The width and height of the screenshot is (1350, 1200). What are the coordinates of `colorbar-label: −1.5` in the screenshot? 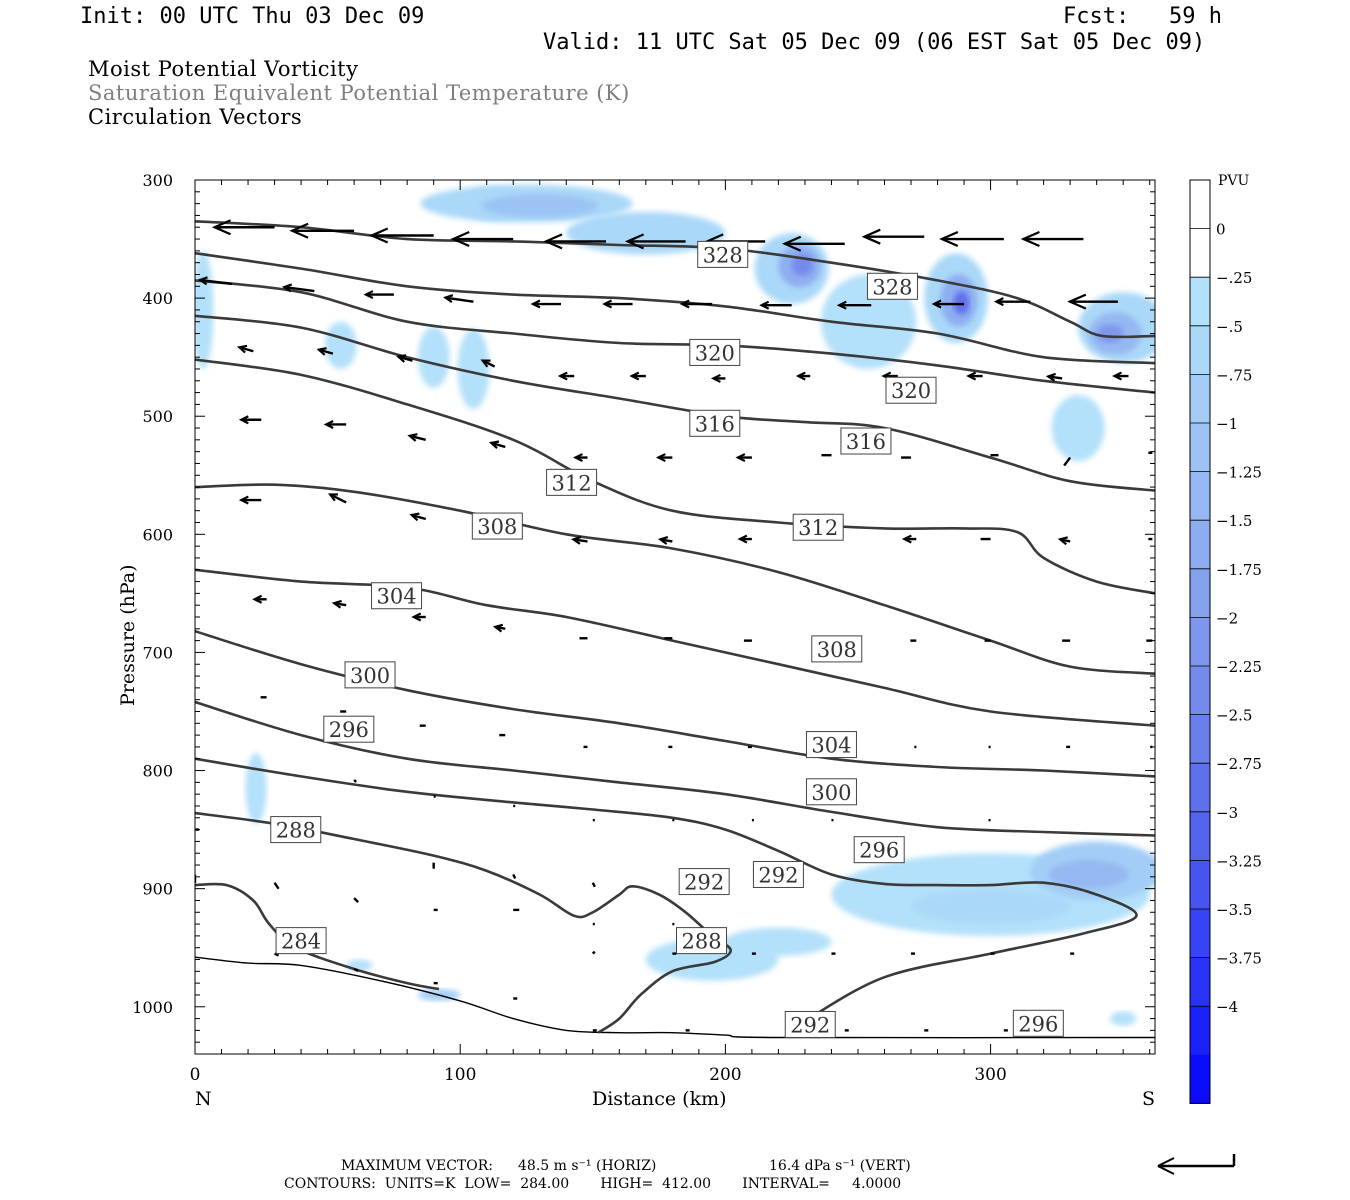 It's located at (1234, 521).